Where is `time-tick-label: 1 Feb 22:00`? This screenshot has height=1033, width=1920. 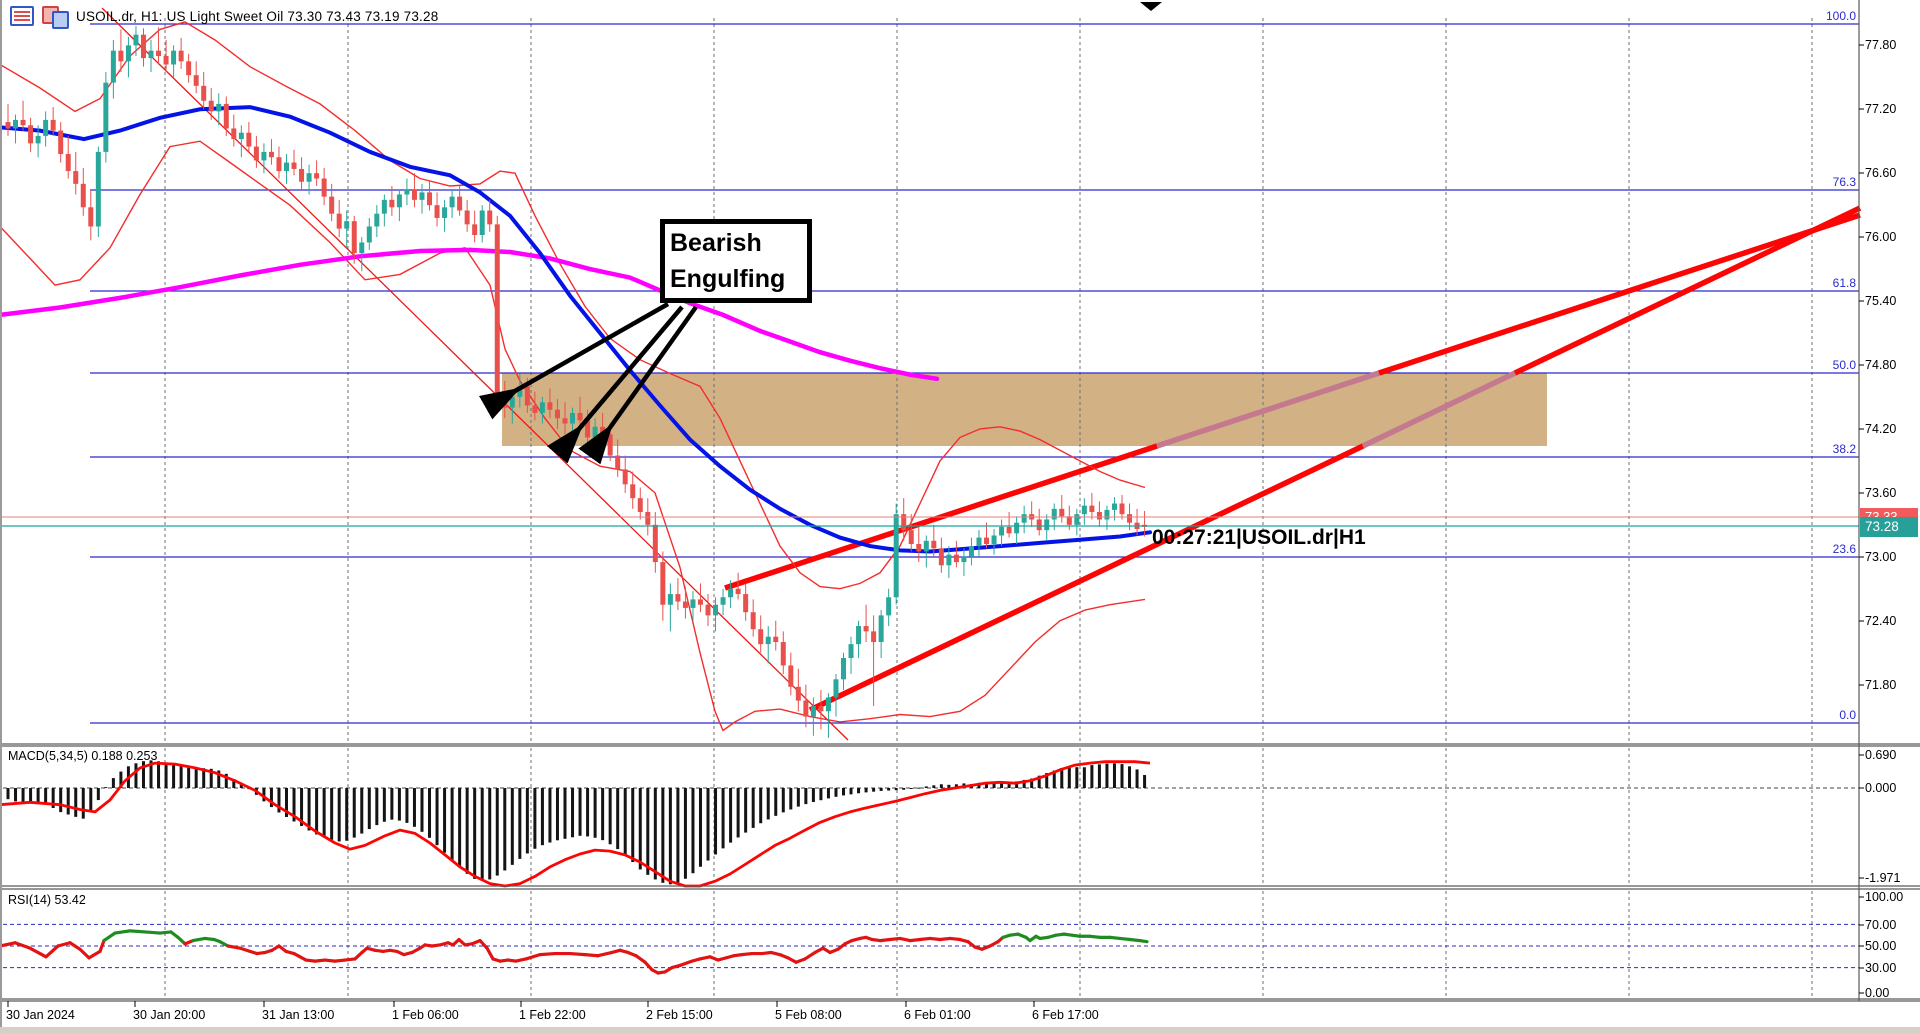 time-tick-label: 1 Feb 22:00 is located at coordinates (552, 1015).